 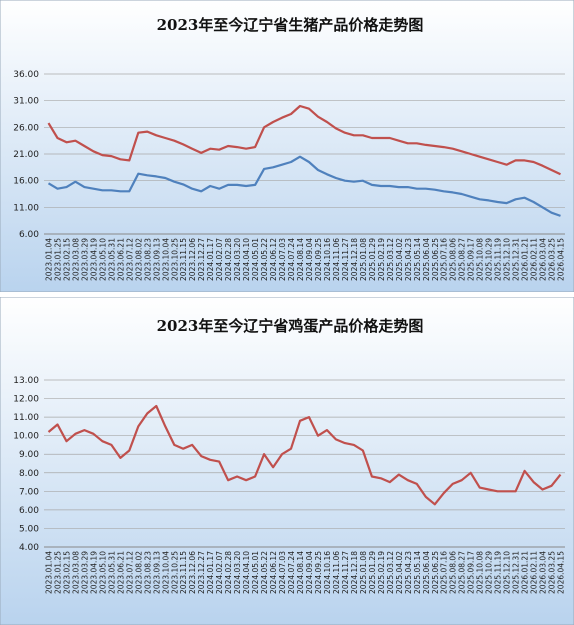 I want to click on x-tick-label: 2023.10.25, so click(x=174, y=259).